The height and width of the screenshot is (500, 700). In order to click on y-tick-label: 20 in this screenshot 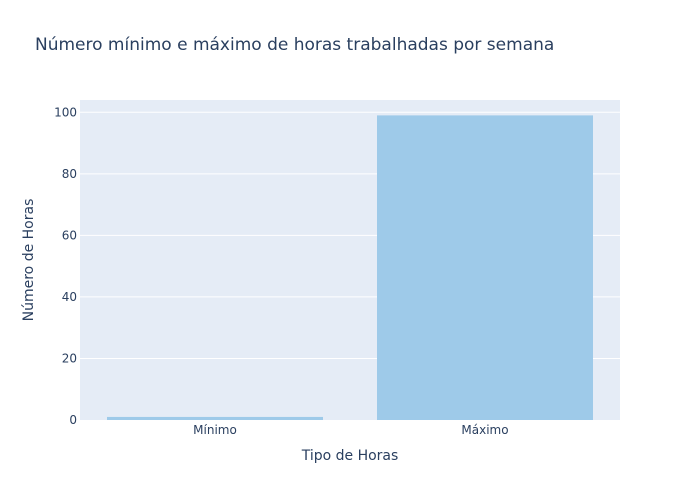, I will do `click(69, 358)`.